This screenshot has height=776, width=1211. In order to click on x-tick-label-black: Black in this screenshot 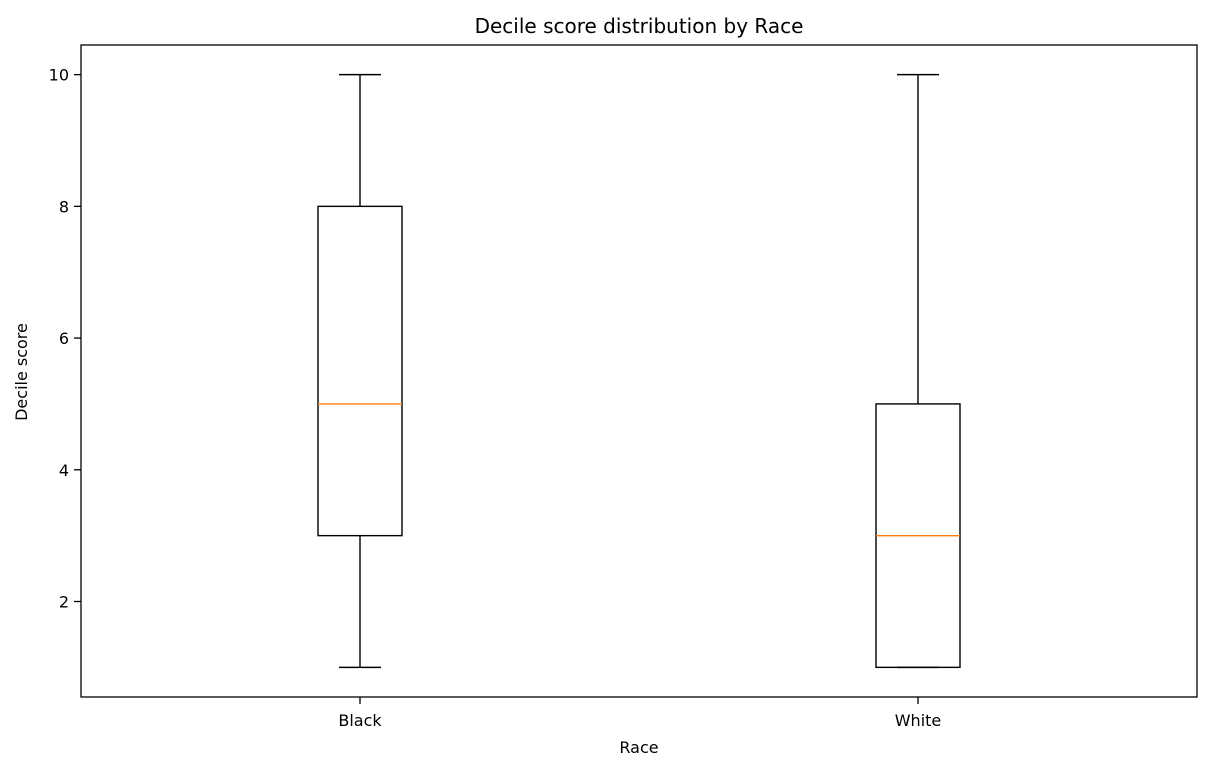, I will do `click(360, 720)`.